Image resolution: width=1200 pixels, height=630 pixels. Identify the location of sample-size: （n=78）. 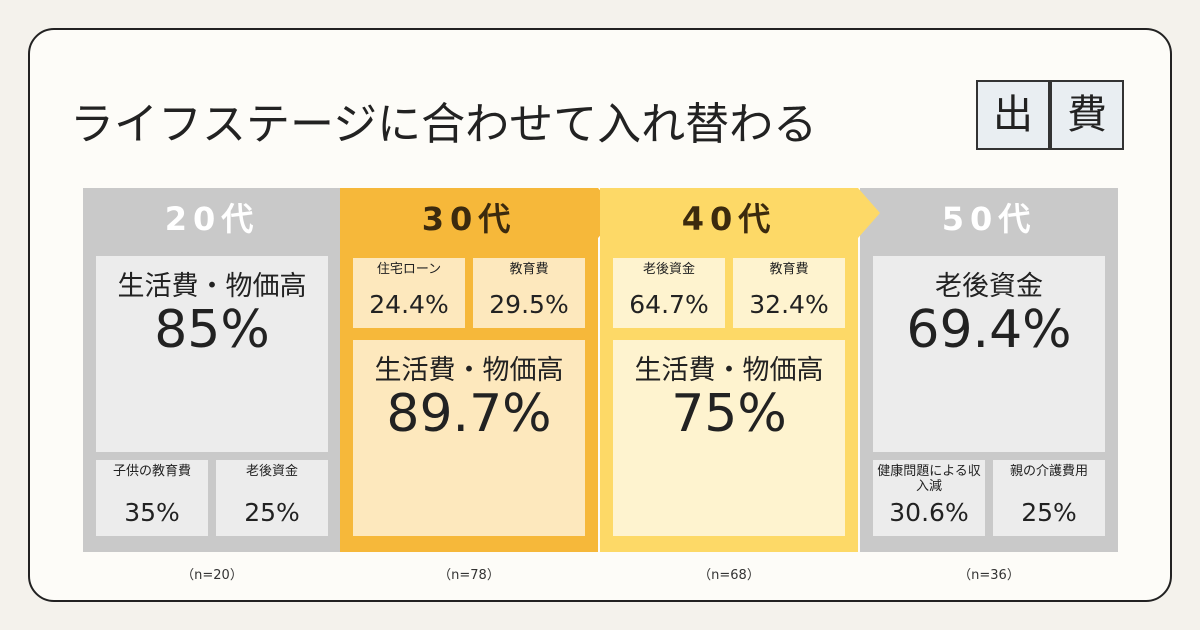
(469, 575).